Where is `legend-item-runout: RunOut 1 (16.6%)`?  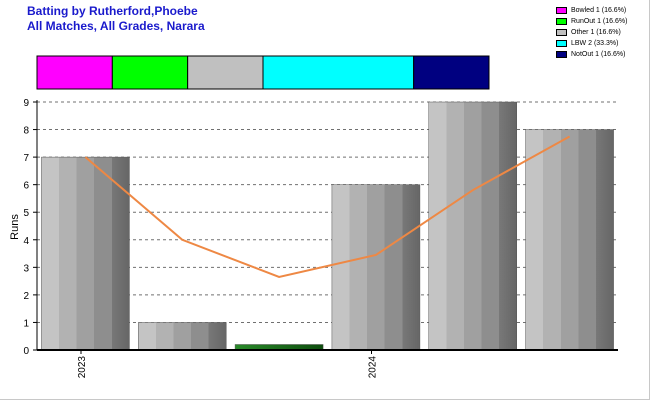
legend-item-runout: RunOut 1 (16.6%) is located at coordinates (591, 21).